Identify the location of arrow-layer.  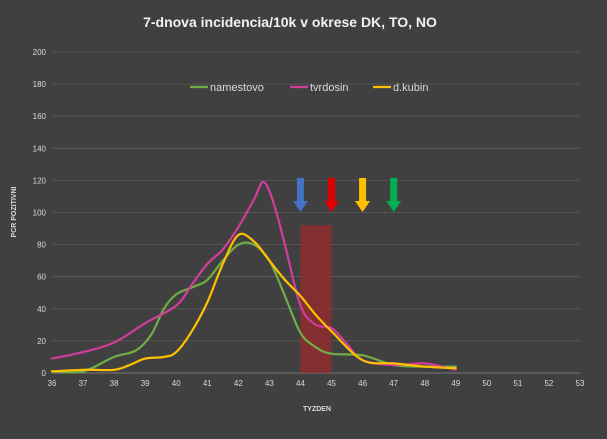
(347, 195).